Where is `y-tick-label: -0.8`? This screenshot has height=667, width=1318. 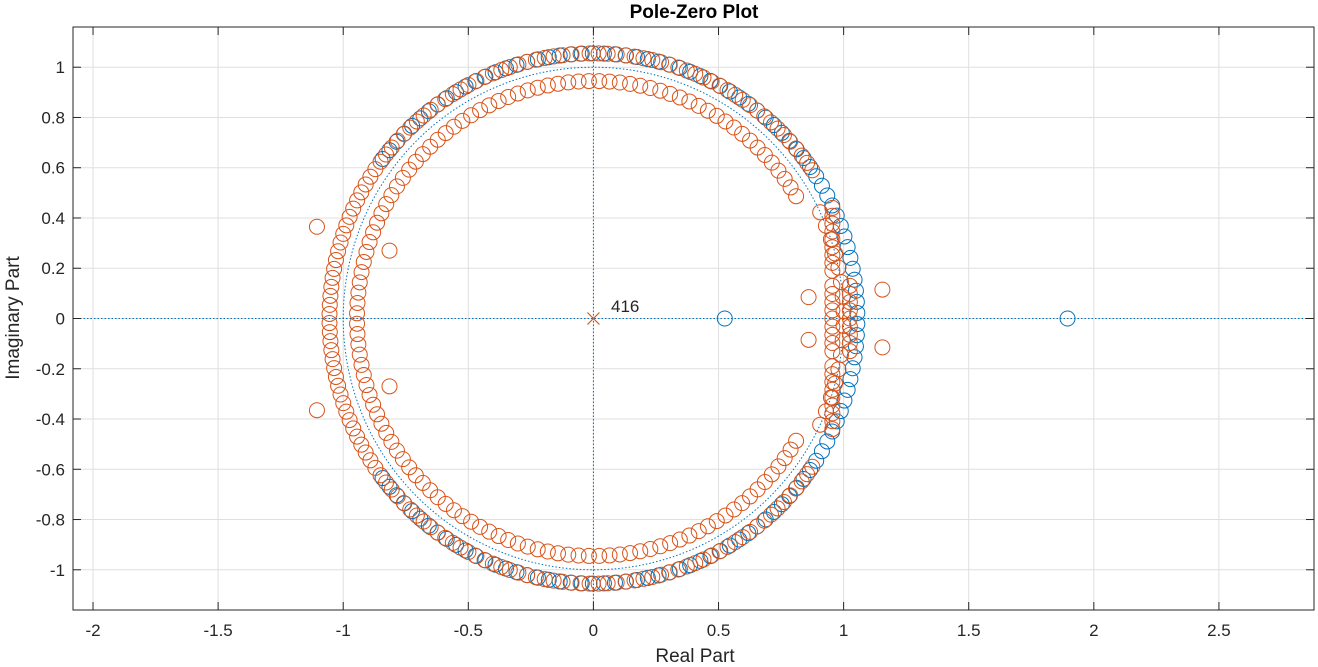
y-tick-label: -0.8 is located at coordinates (50, 520).